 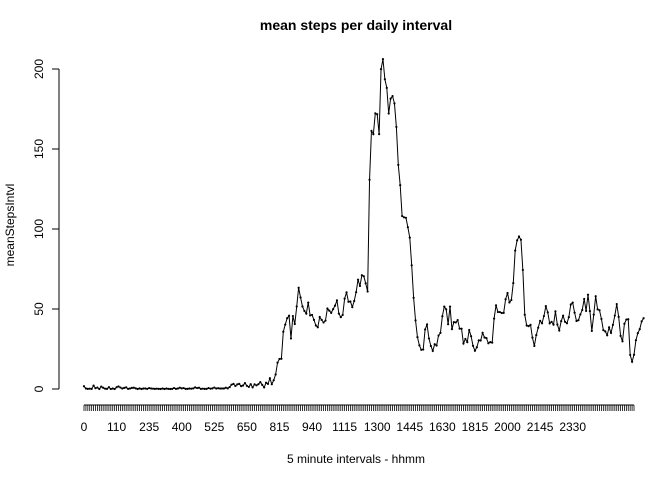 What do you see at coordinates (344, 427) in the screenshot?
I see `x-tick-label: 1115` at bounding box center [344, 427].